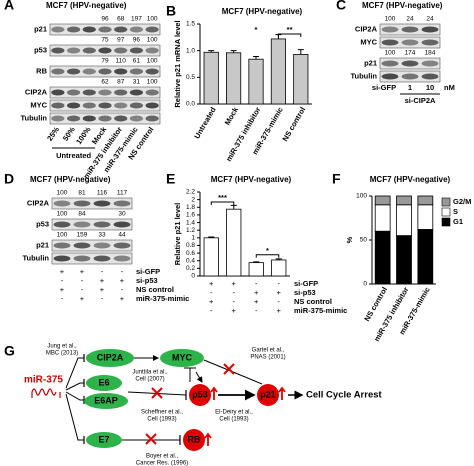  I want to click on node-label: E6AP, so click(106, 400).